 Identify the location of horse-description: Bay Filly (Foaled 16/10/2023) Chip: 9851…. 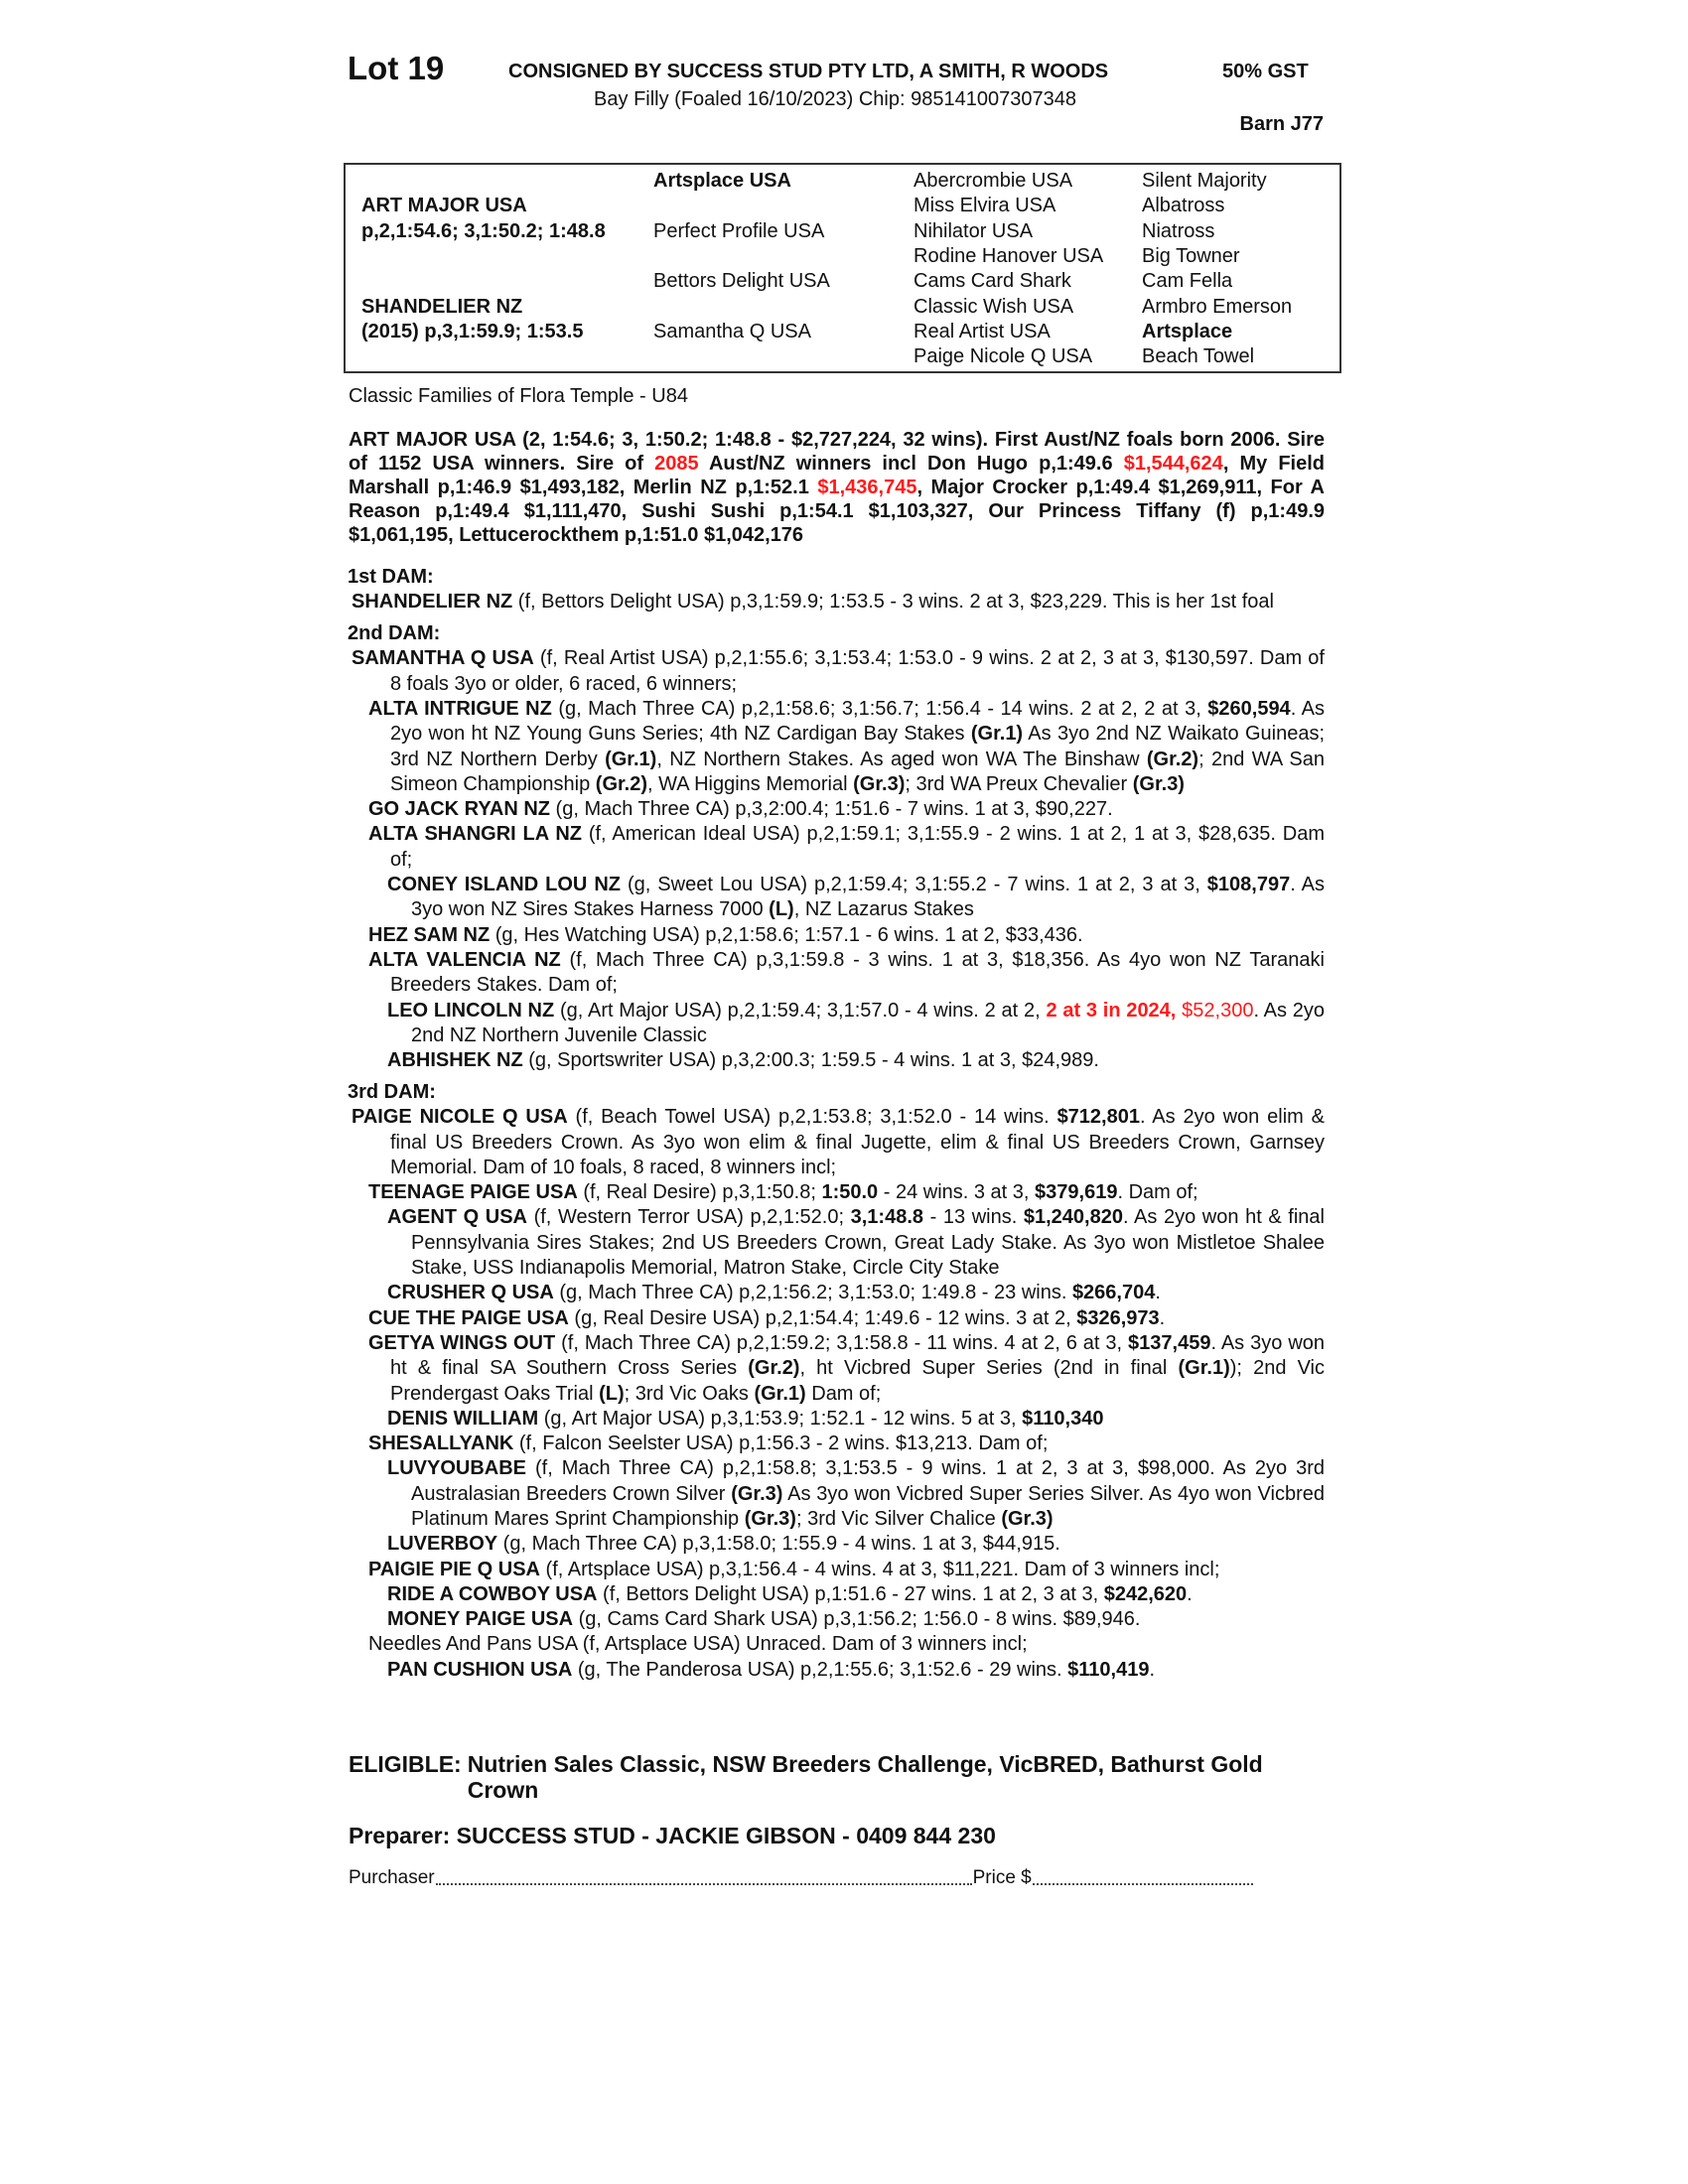
(835, 99).